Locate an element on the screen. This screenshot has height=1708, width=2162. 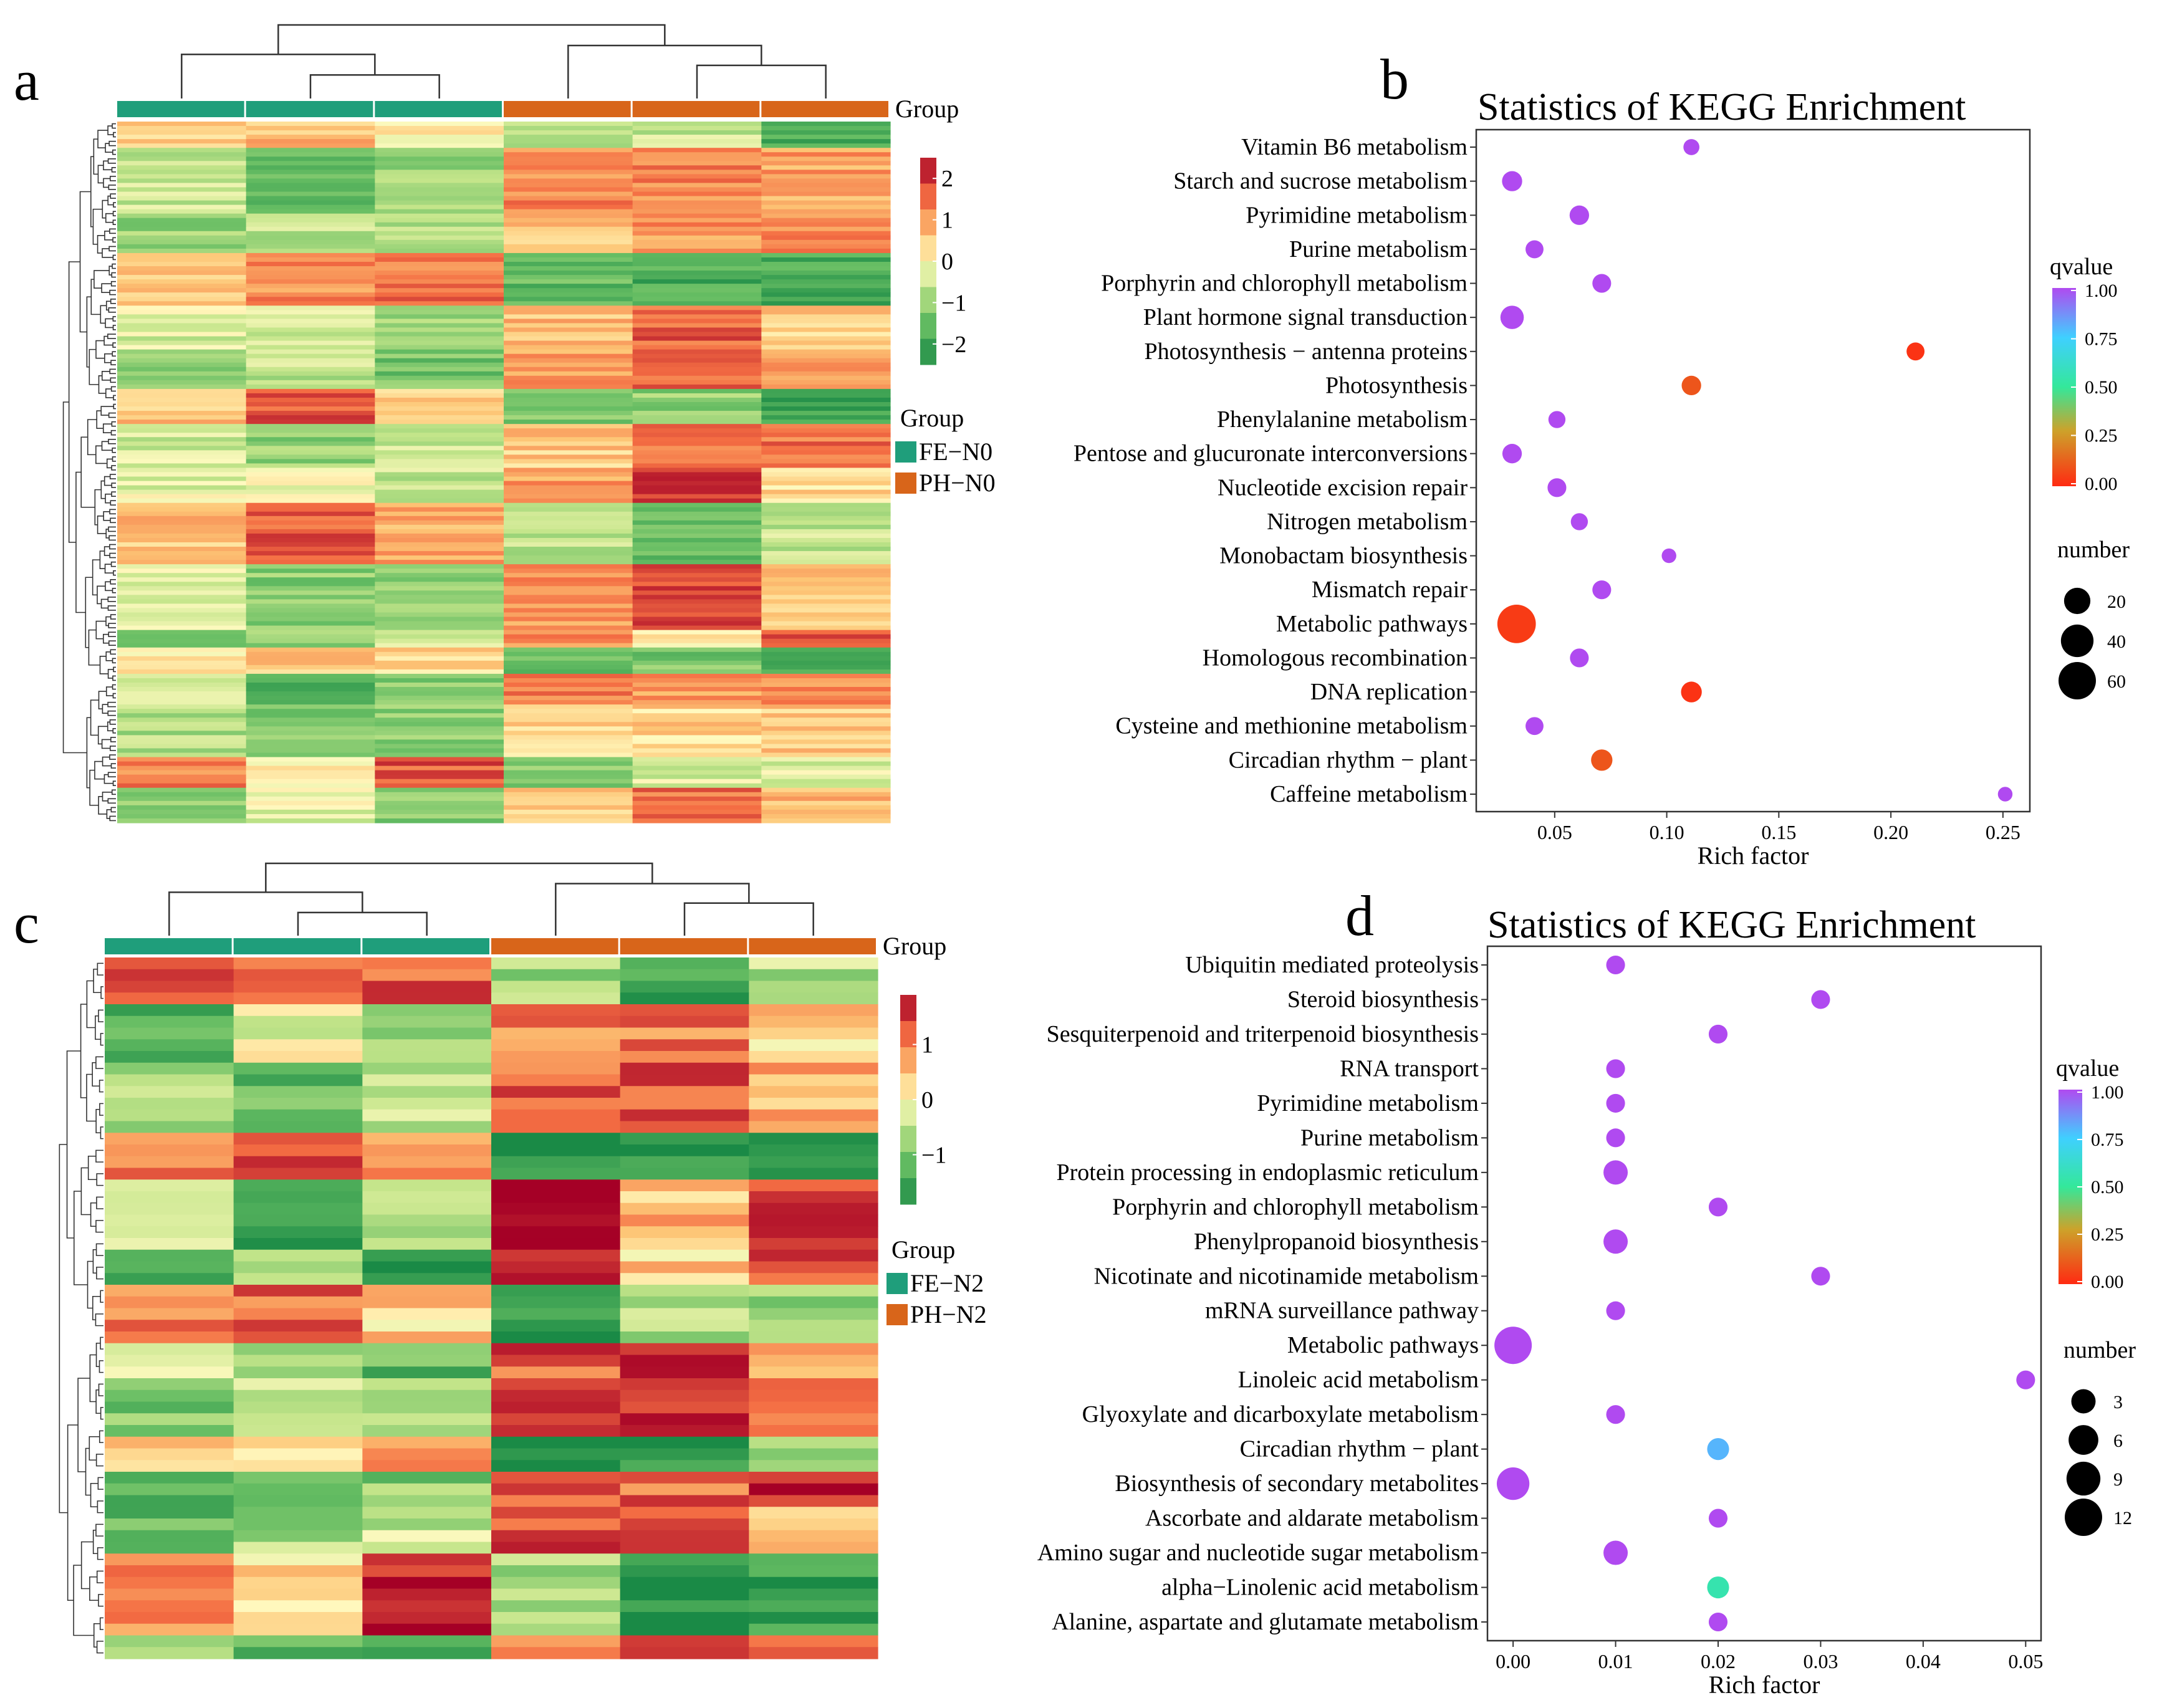
x-tick-label: 0.20 is located at coordinates (1890, 832).